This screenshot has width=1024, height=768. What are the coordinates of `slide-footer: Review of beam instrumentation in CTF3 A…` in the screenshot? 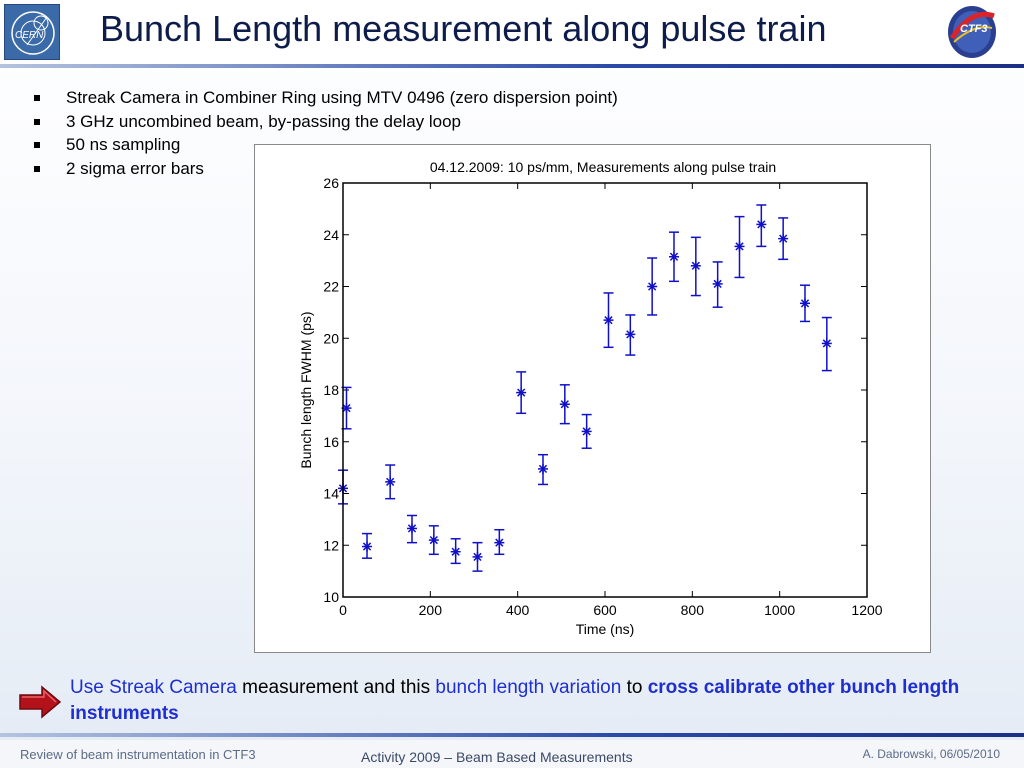 It's located at (512, 754).